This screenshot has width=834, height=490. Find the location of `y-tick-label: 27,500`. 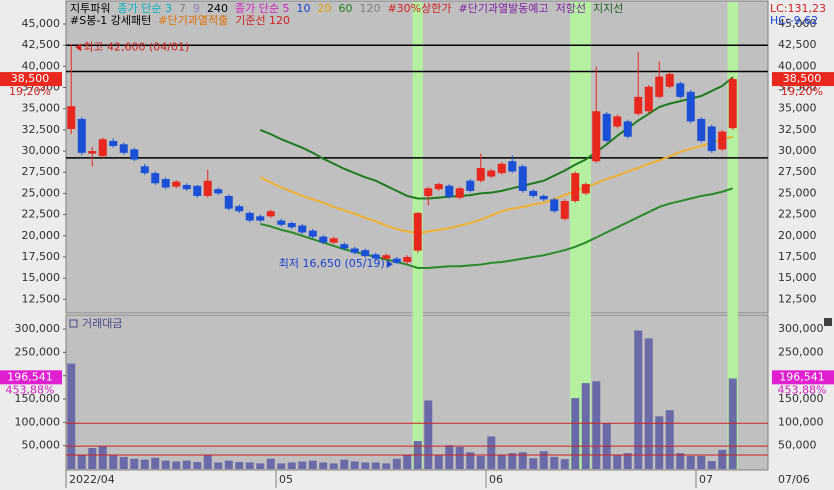

y-tick-label: 27,500 is located at coordinates (41, 171).